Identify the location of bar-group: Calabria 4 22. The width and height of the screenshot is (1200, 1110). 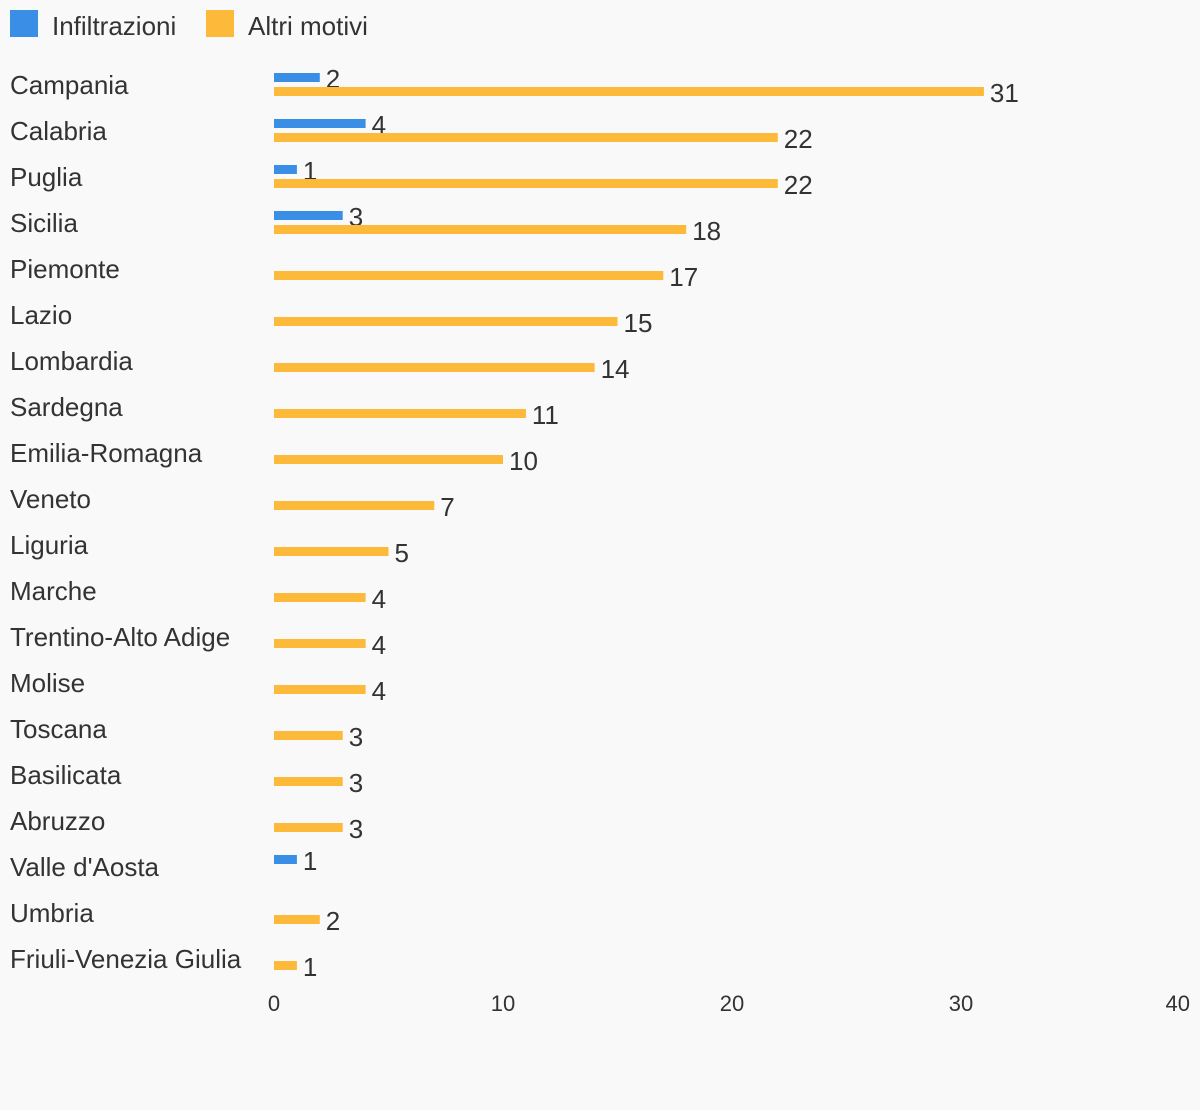
(411, 132).